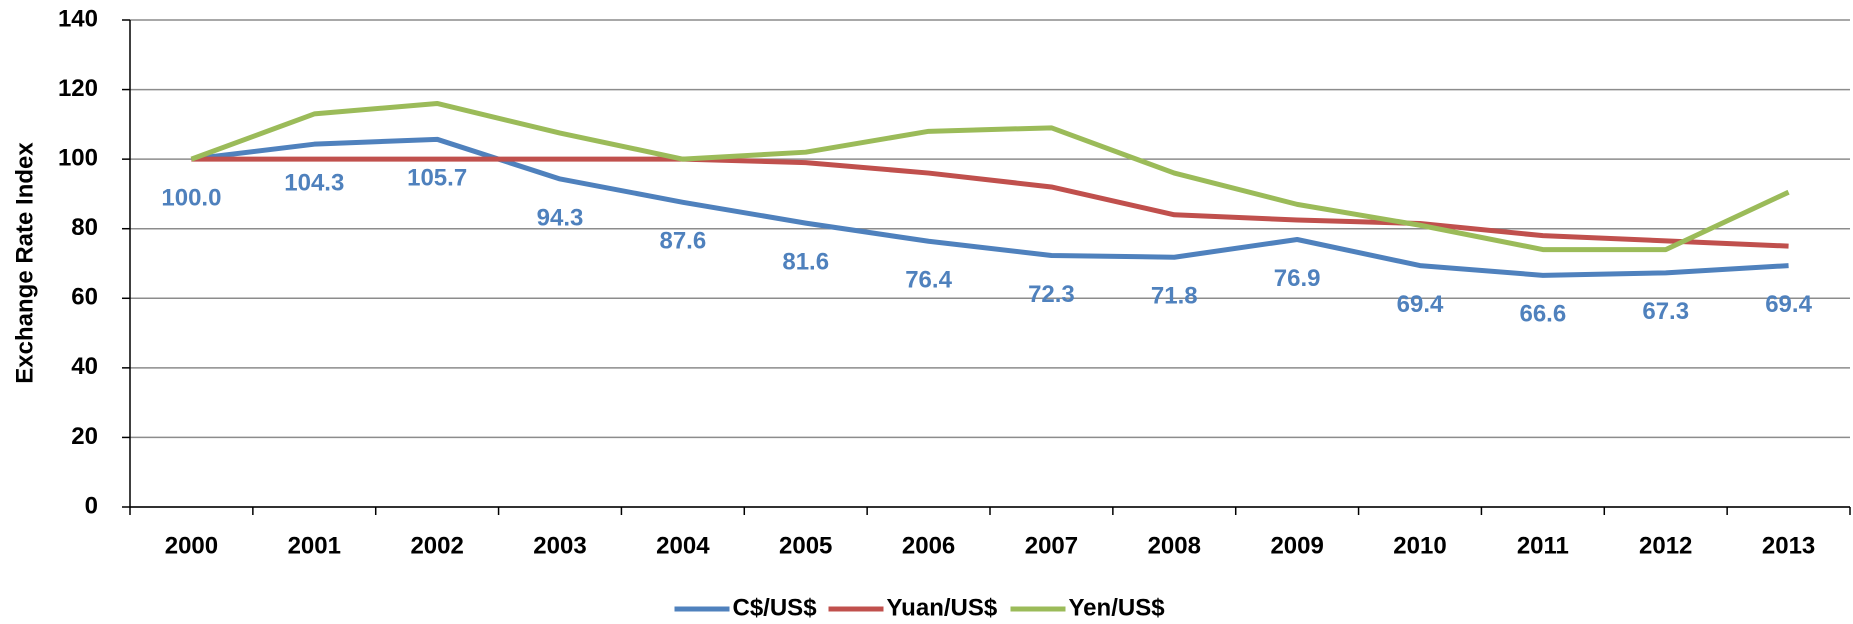  Describe the element at coordinates (1419, 545) in the screenshot. I see `x-tick-label: 2010` at that location.